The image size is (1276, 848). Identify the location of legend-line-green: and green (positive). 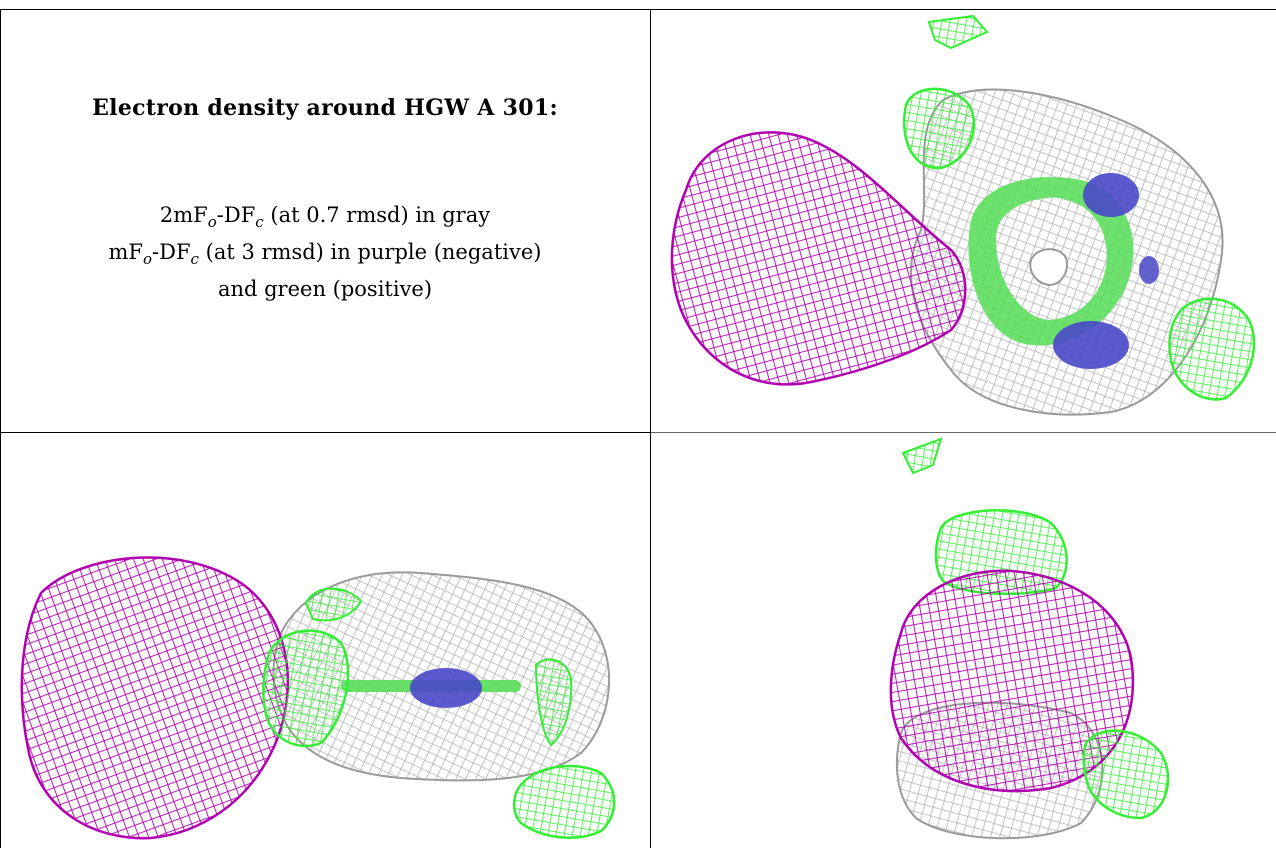
(325, 289).